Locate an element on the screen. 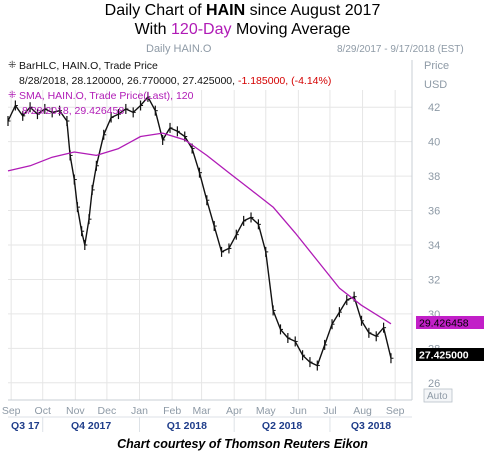  x-month-label: Jul is located at coordinates (329, 411).